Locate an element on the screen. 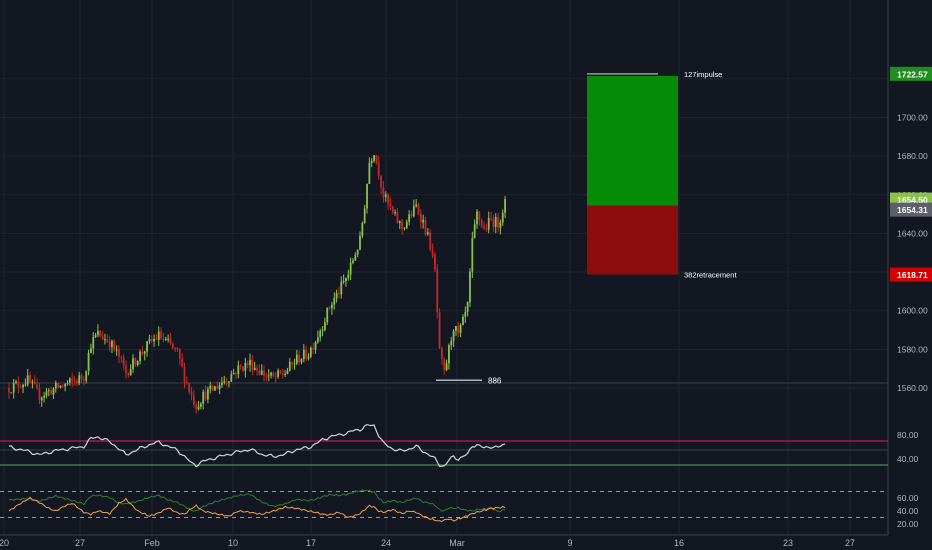 Image resolution: width=932 pixels, height=550 pixels. osc-tick-label: 60.00 is located at coordinates (908, 498).